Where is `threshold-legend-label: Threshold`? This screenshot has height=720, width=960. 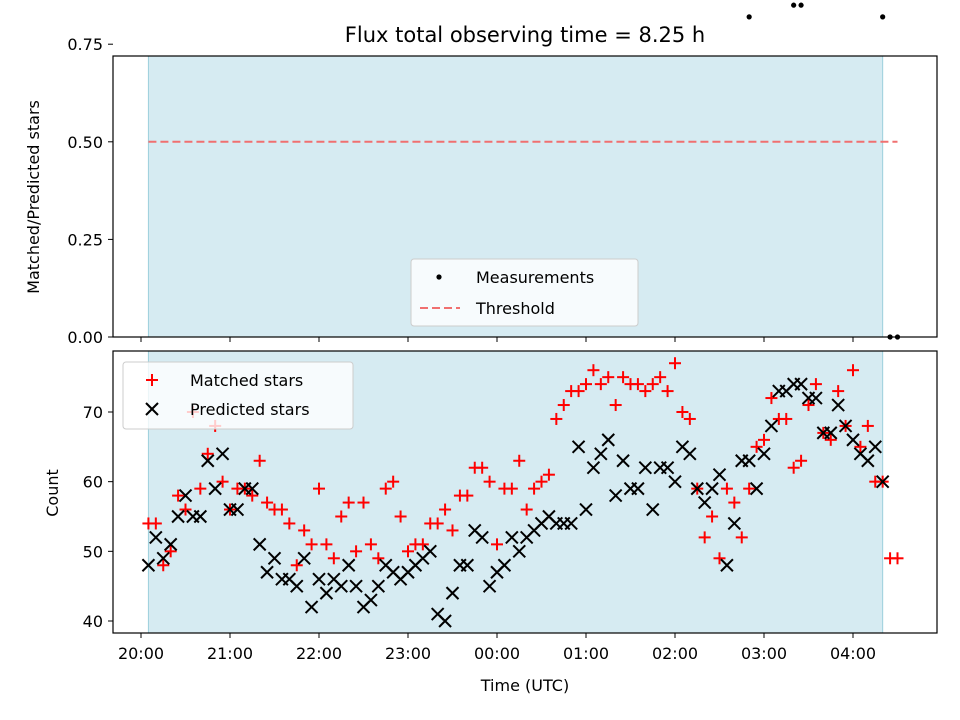
threshold-legend-label: Threshold is located at coordinates (515, 308).